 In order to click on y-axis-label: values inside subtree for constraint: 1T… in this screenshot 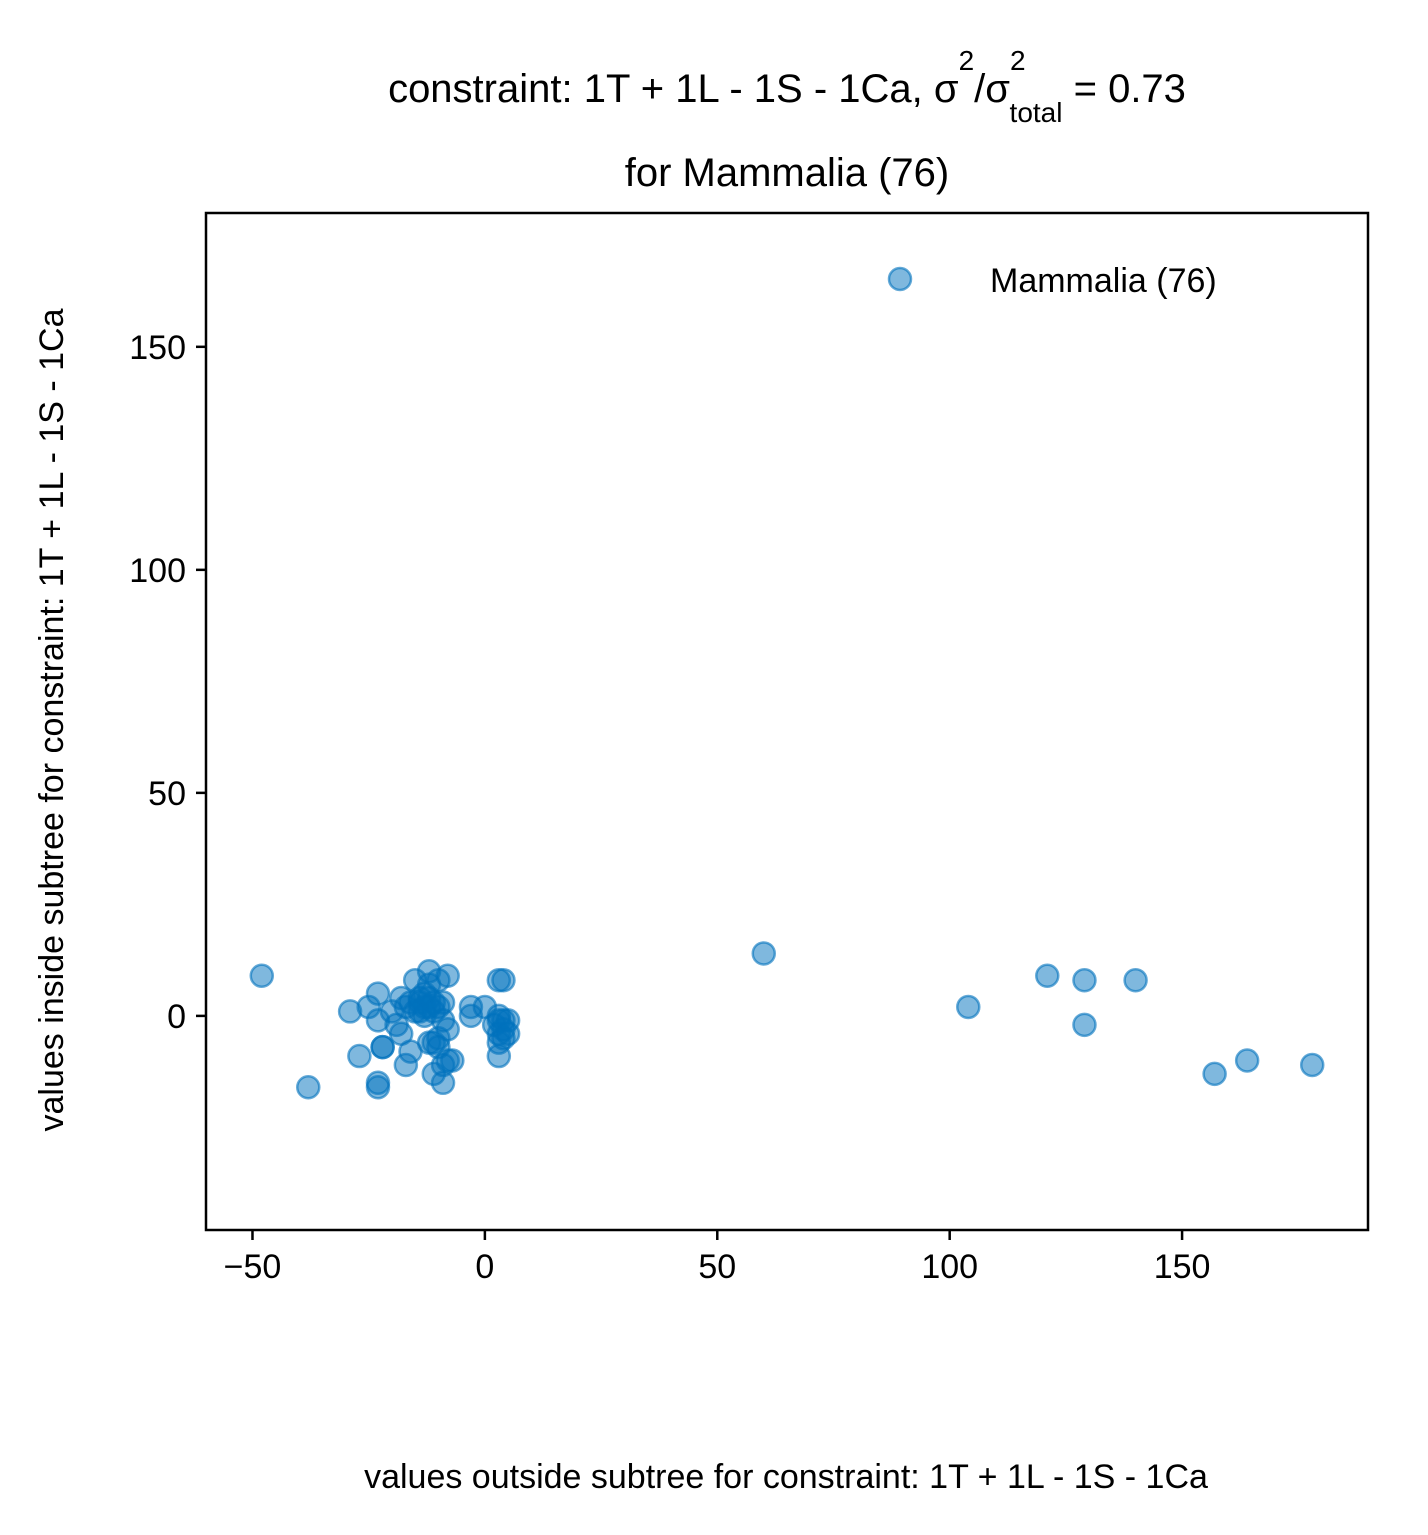, I will do `click(52, 719)`.